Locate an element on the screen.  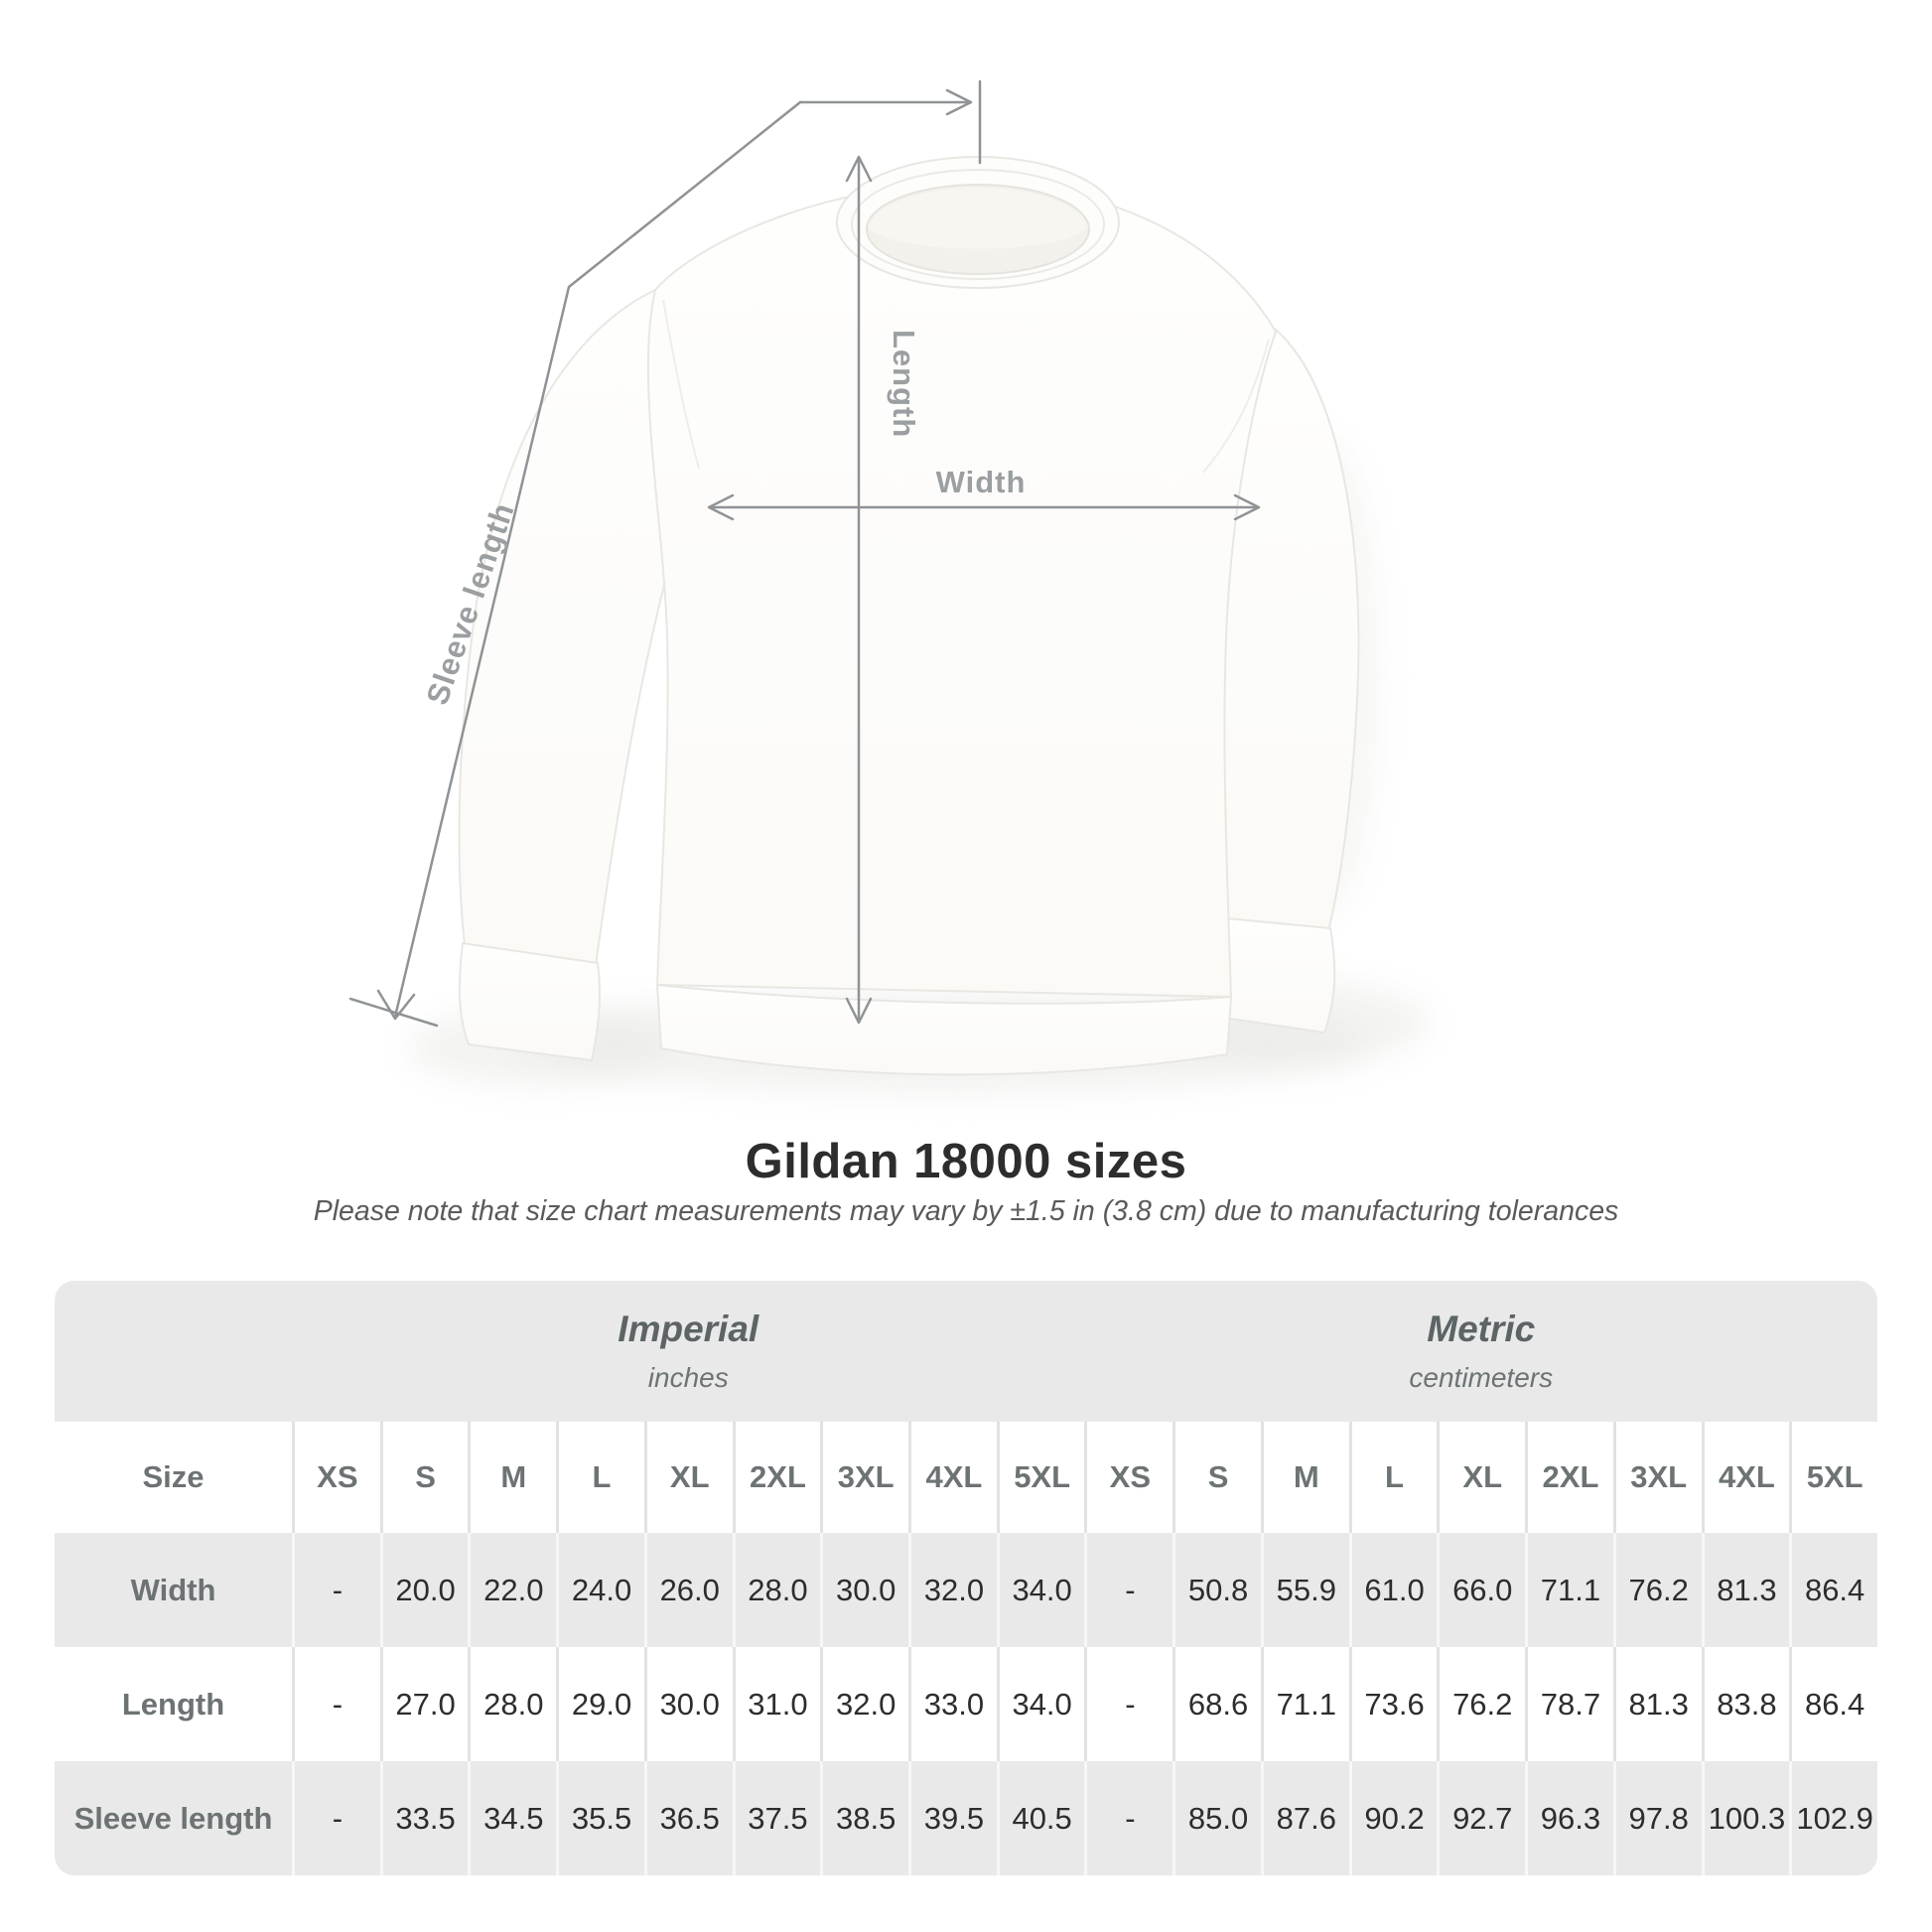
table-cell: 20.0 is located at coordinates (424, 1590).